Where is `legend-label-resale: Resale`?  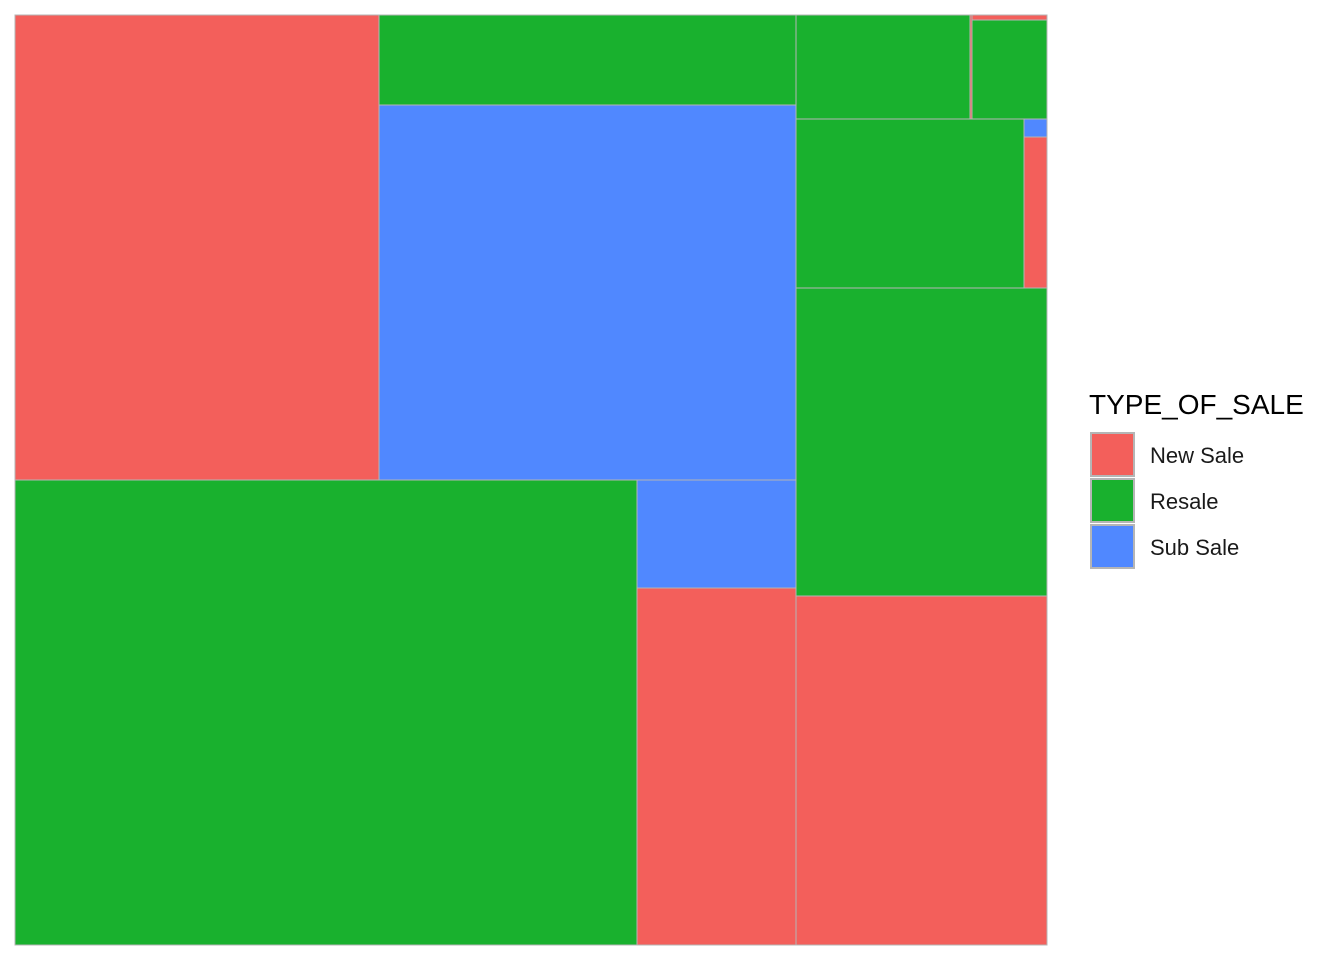 legend-label-resale: Resale is located at coordinates (1184, 501).